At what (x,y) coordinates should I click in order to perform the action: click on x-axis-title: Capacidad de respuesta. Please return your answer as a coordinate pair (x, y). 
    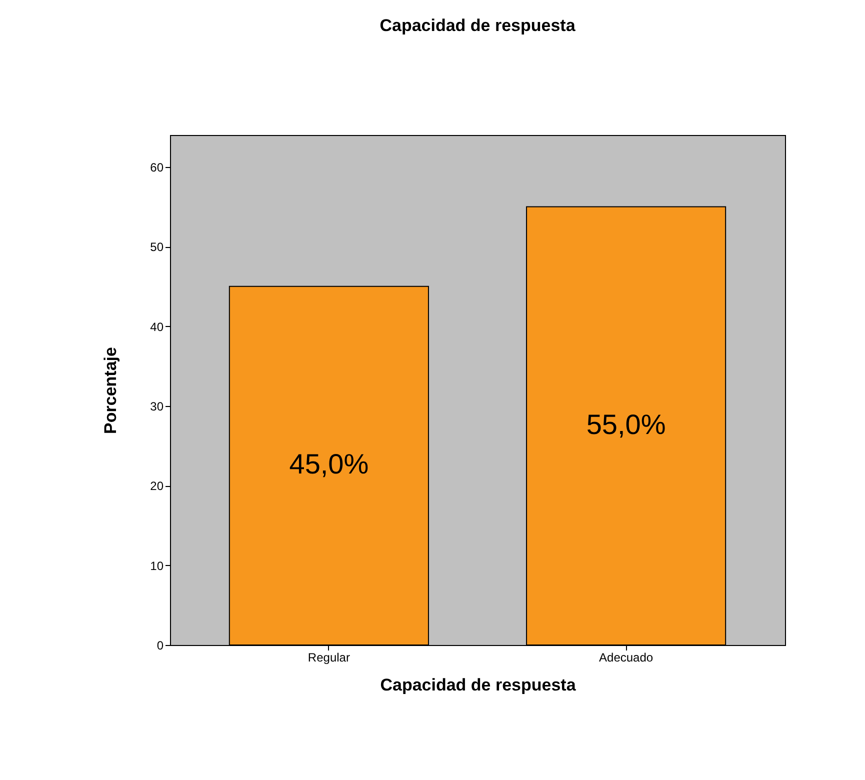
    Looking at the image, I should click on (478, 685).